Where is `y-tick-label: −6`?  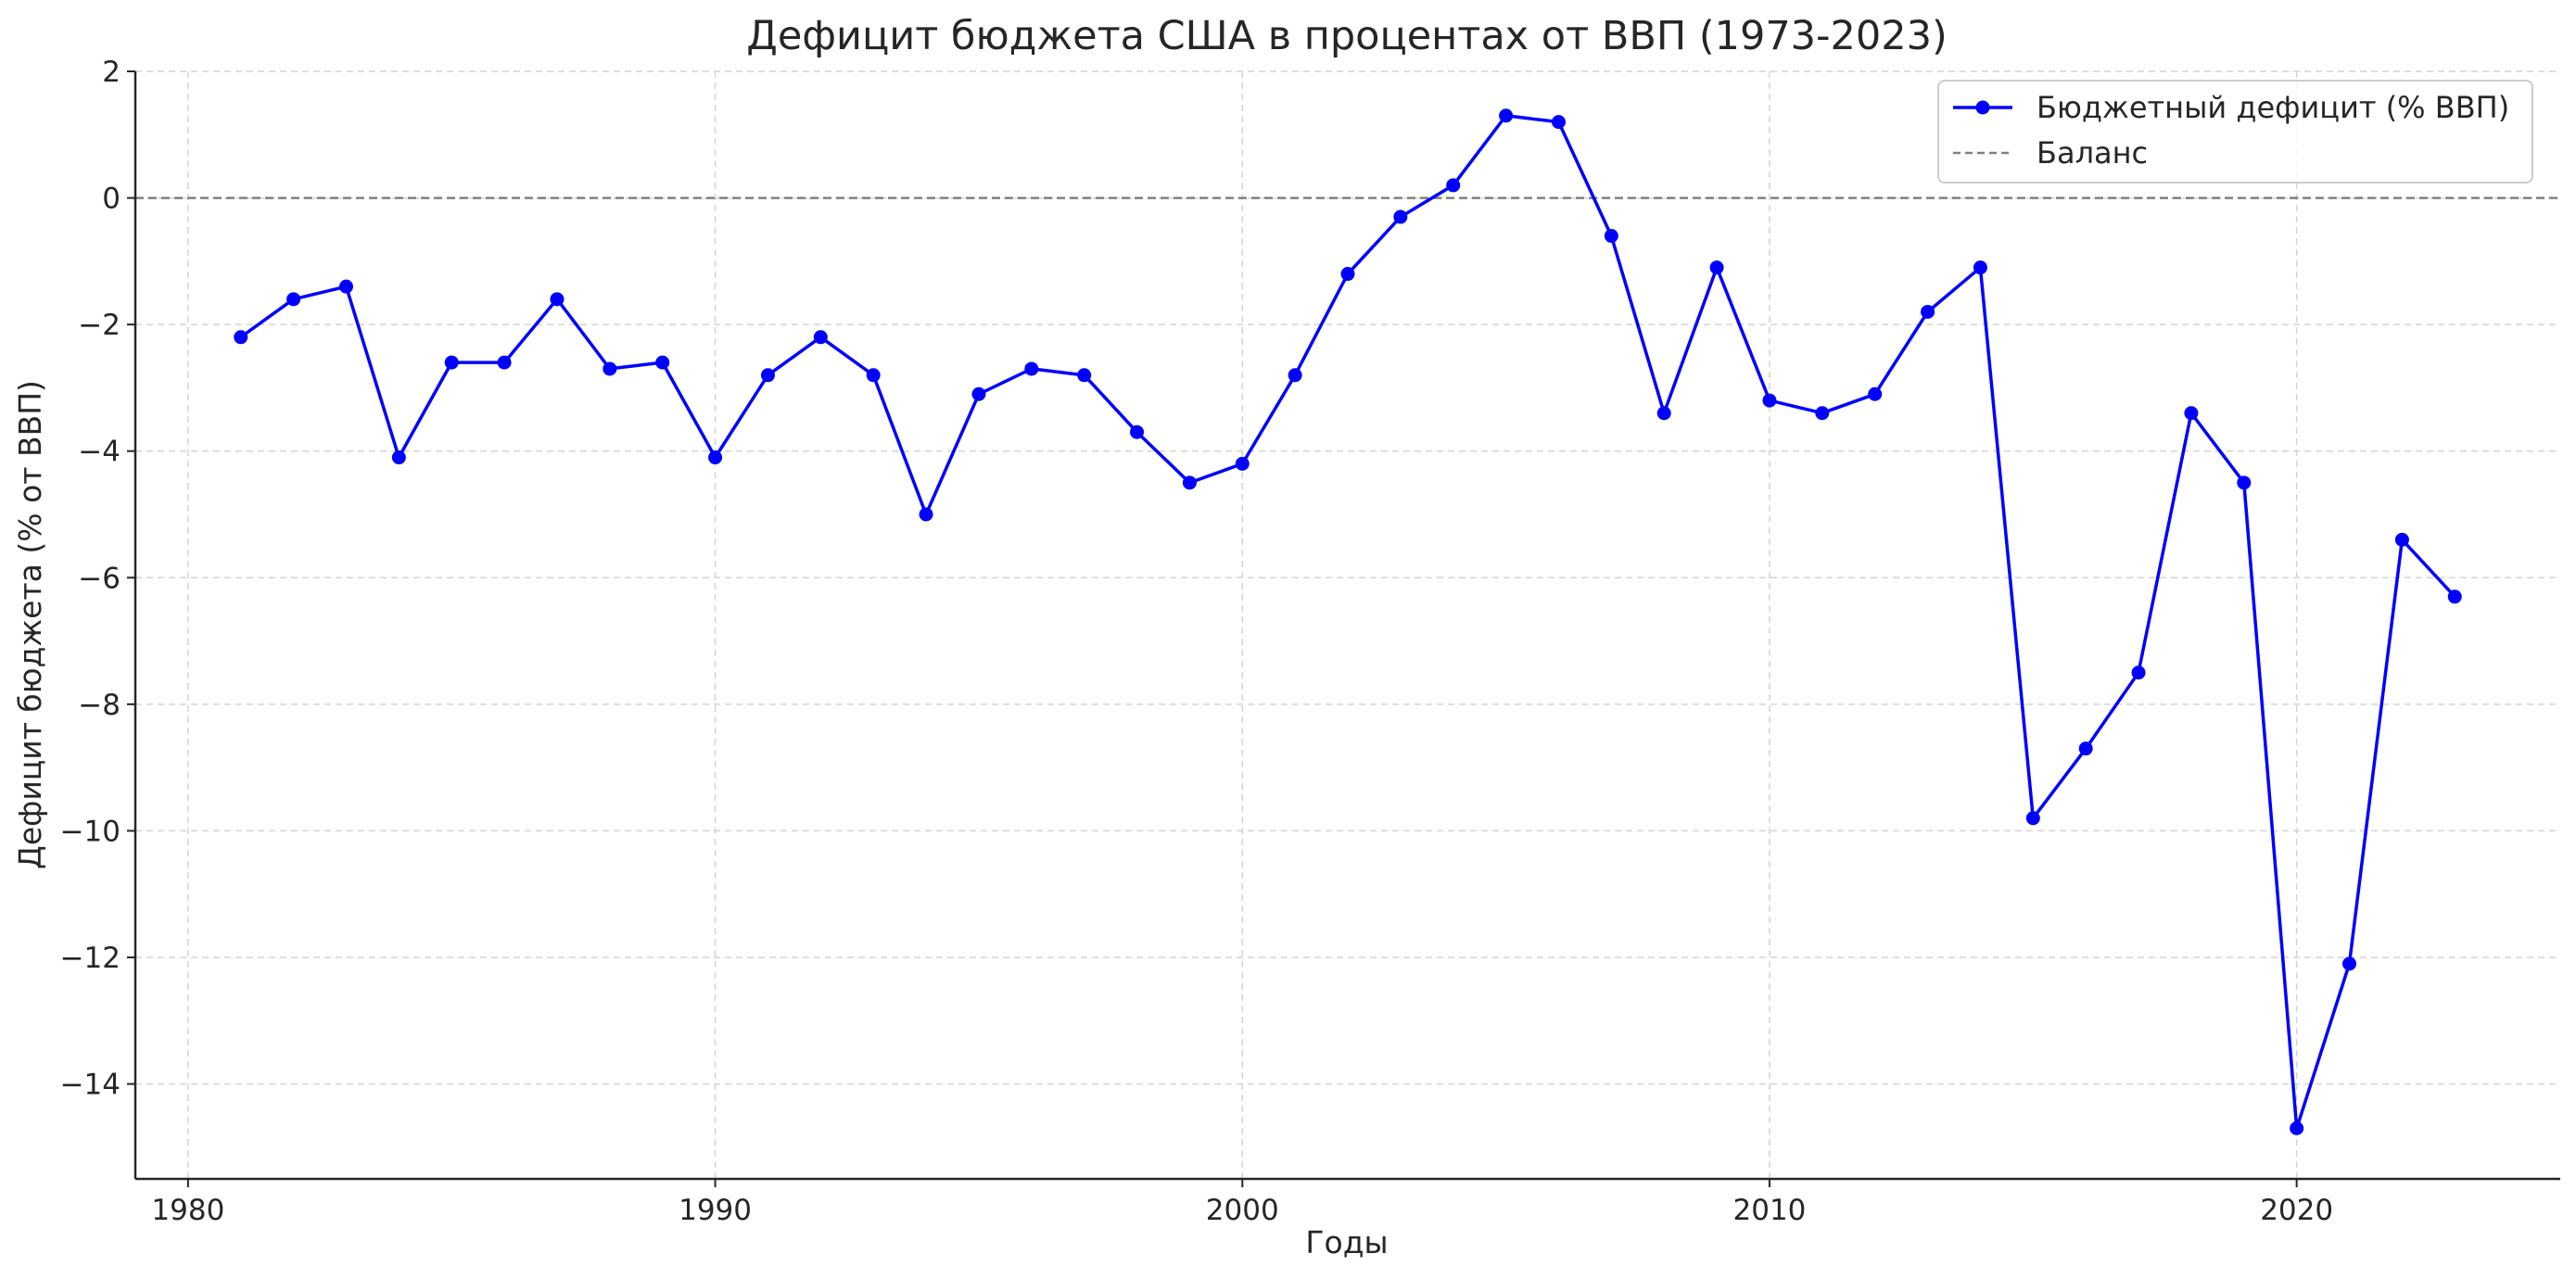 y-tick-label: −6 is located at coordinates (99, 578).